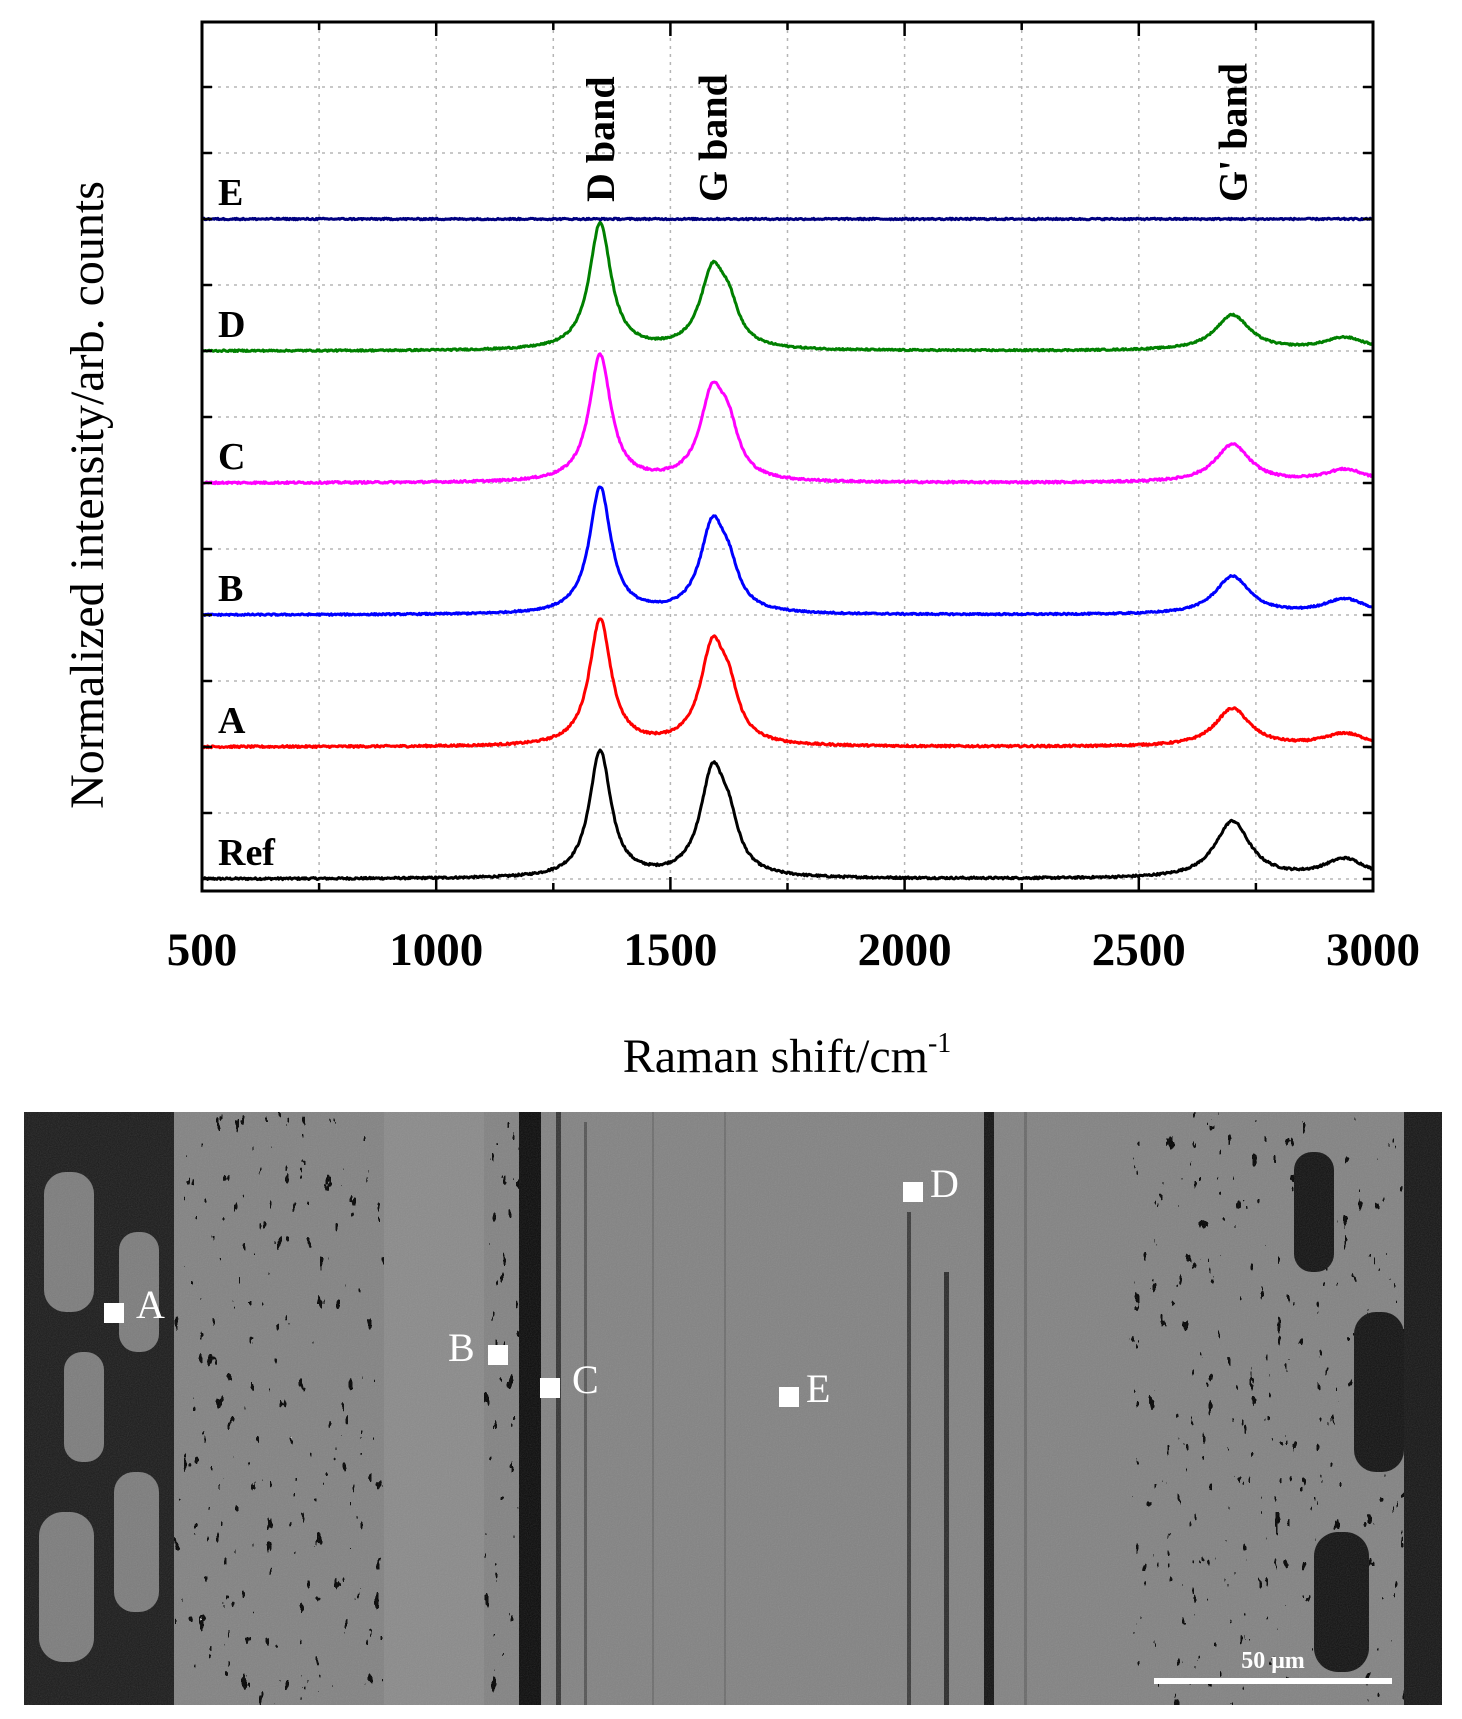 Image resolution: width=1462 pixels, height=1719 pixels. I want to click on x-tick-label: 2000, so click(905, 950).